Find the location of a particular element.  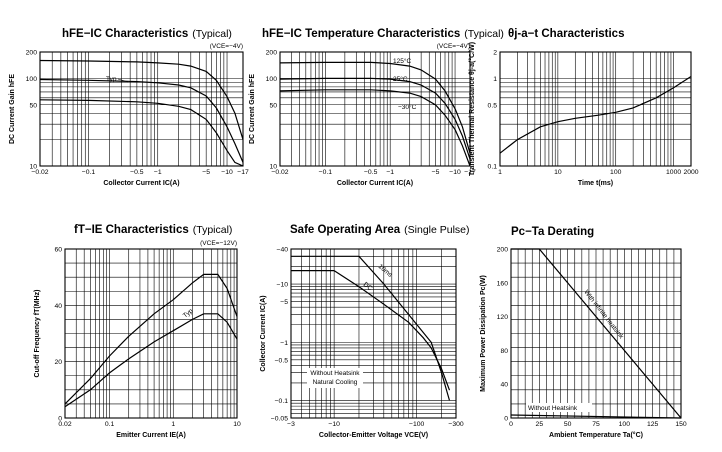

y-tick-label: −1 is located at coordinates (284, 343).